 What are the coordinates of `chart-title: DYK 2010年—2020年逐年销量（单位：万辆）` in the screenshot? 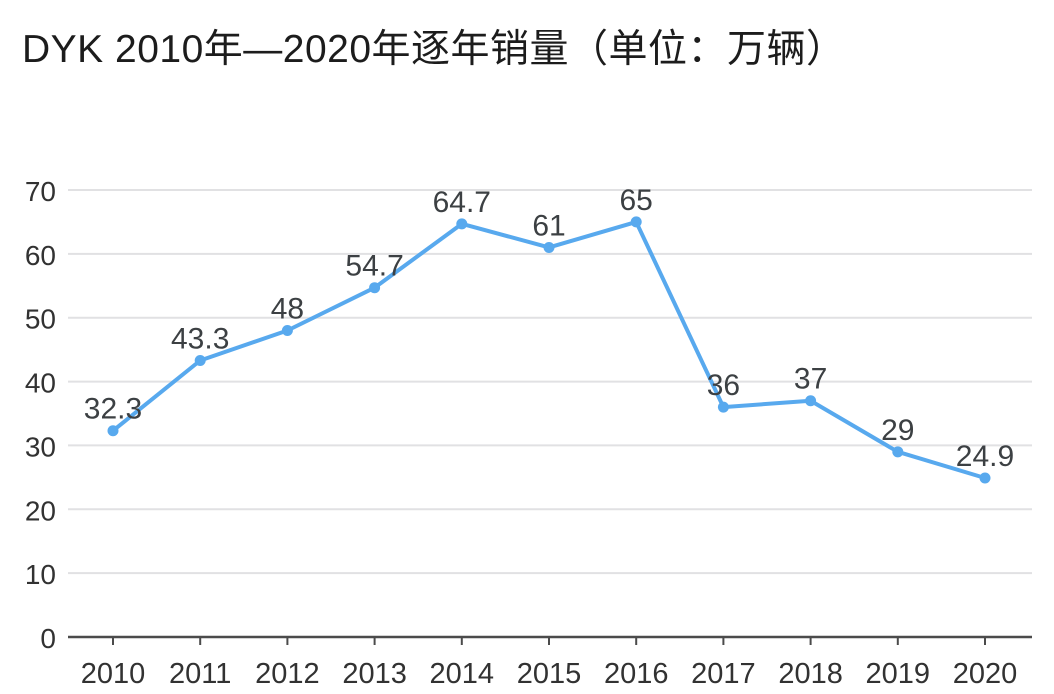 It's located at (434, 49).